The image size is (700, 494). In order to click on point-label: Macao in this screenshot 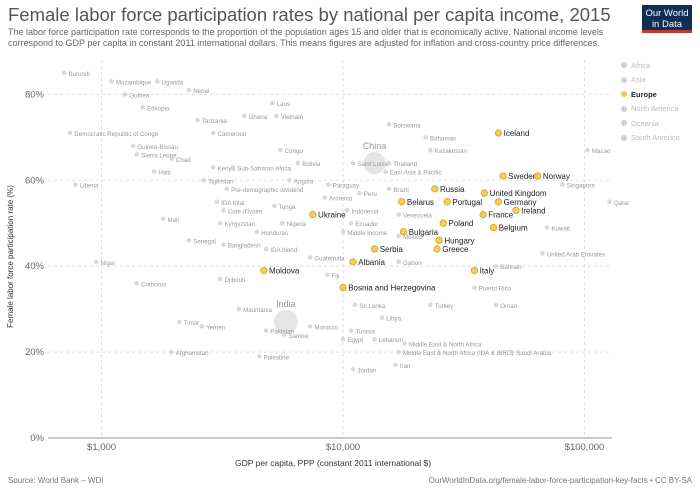, I will do `click(601, 151)`.